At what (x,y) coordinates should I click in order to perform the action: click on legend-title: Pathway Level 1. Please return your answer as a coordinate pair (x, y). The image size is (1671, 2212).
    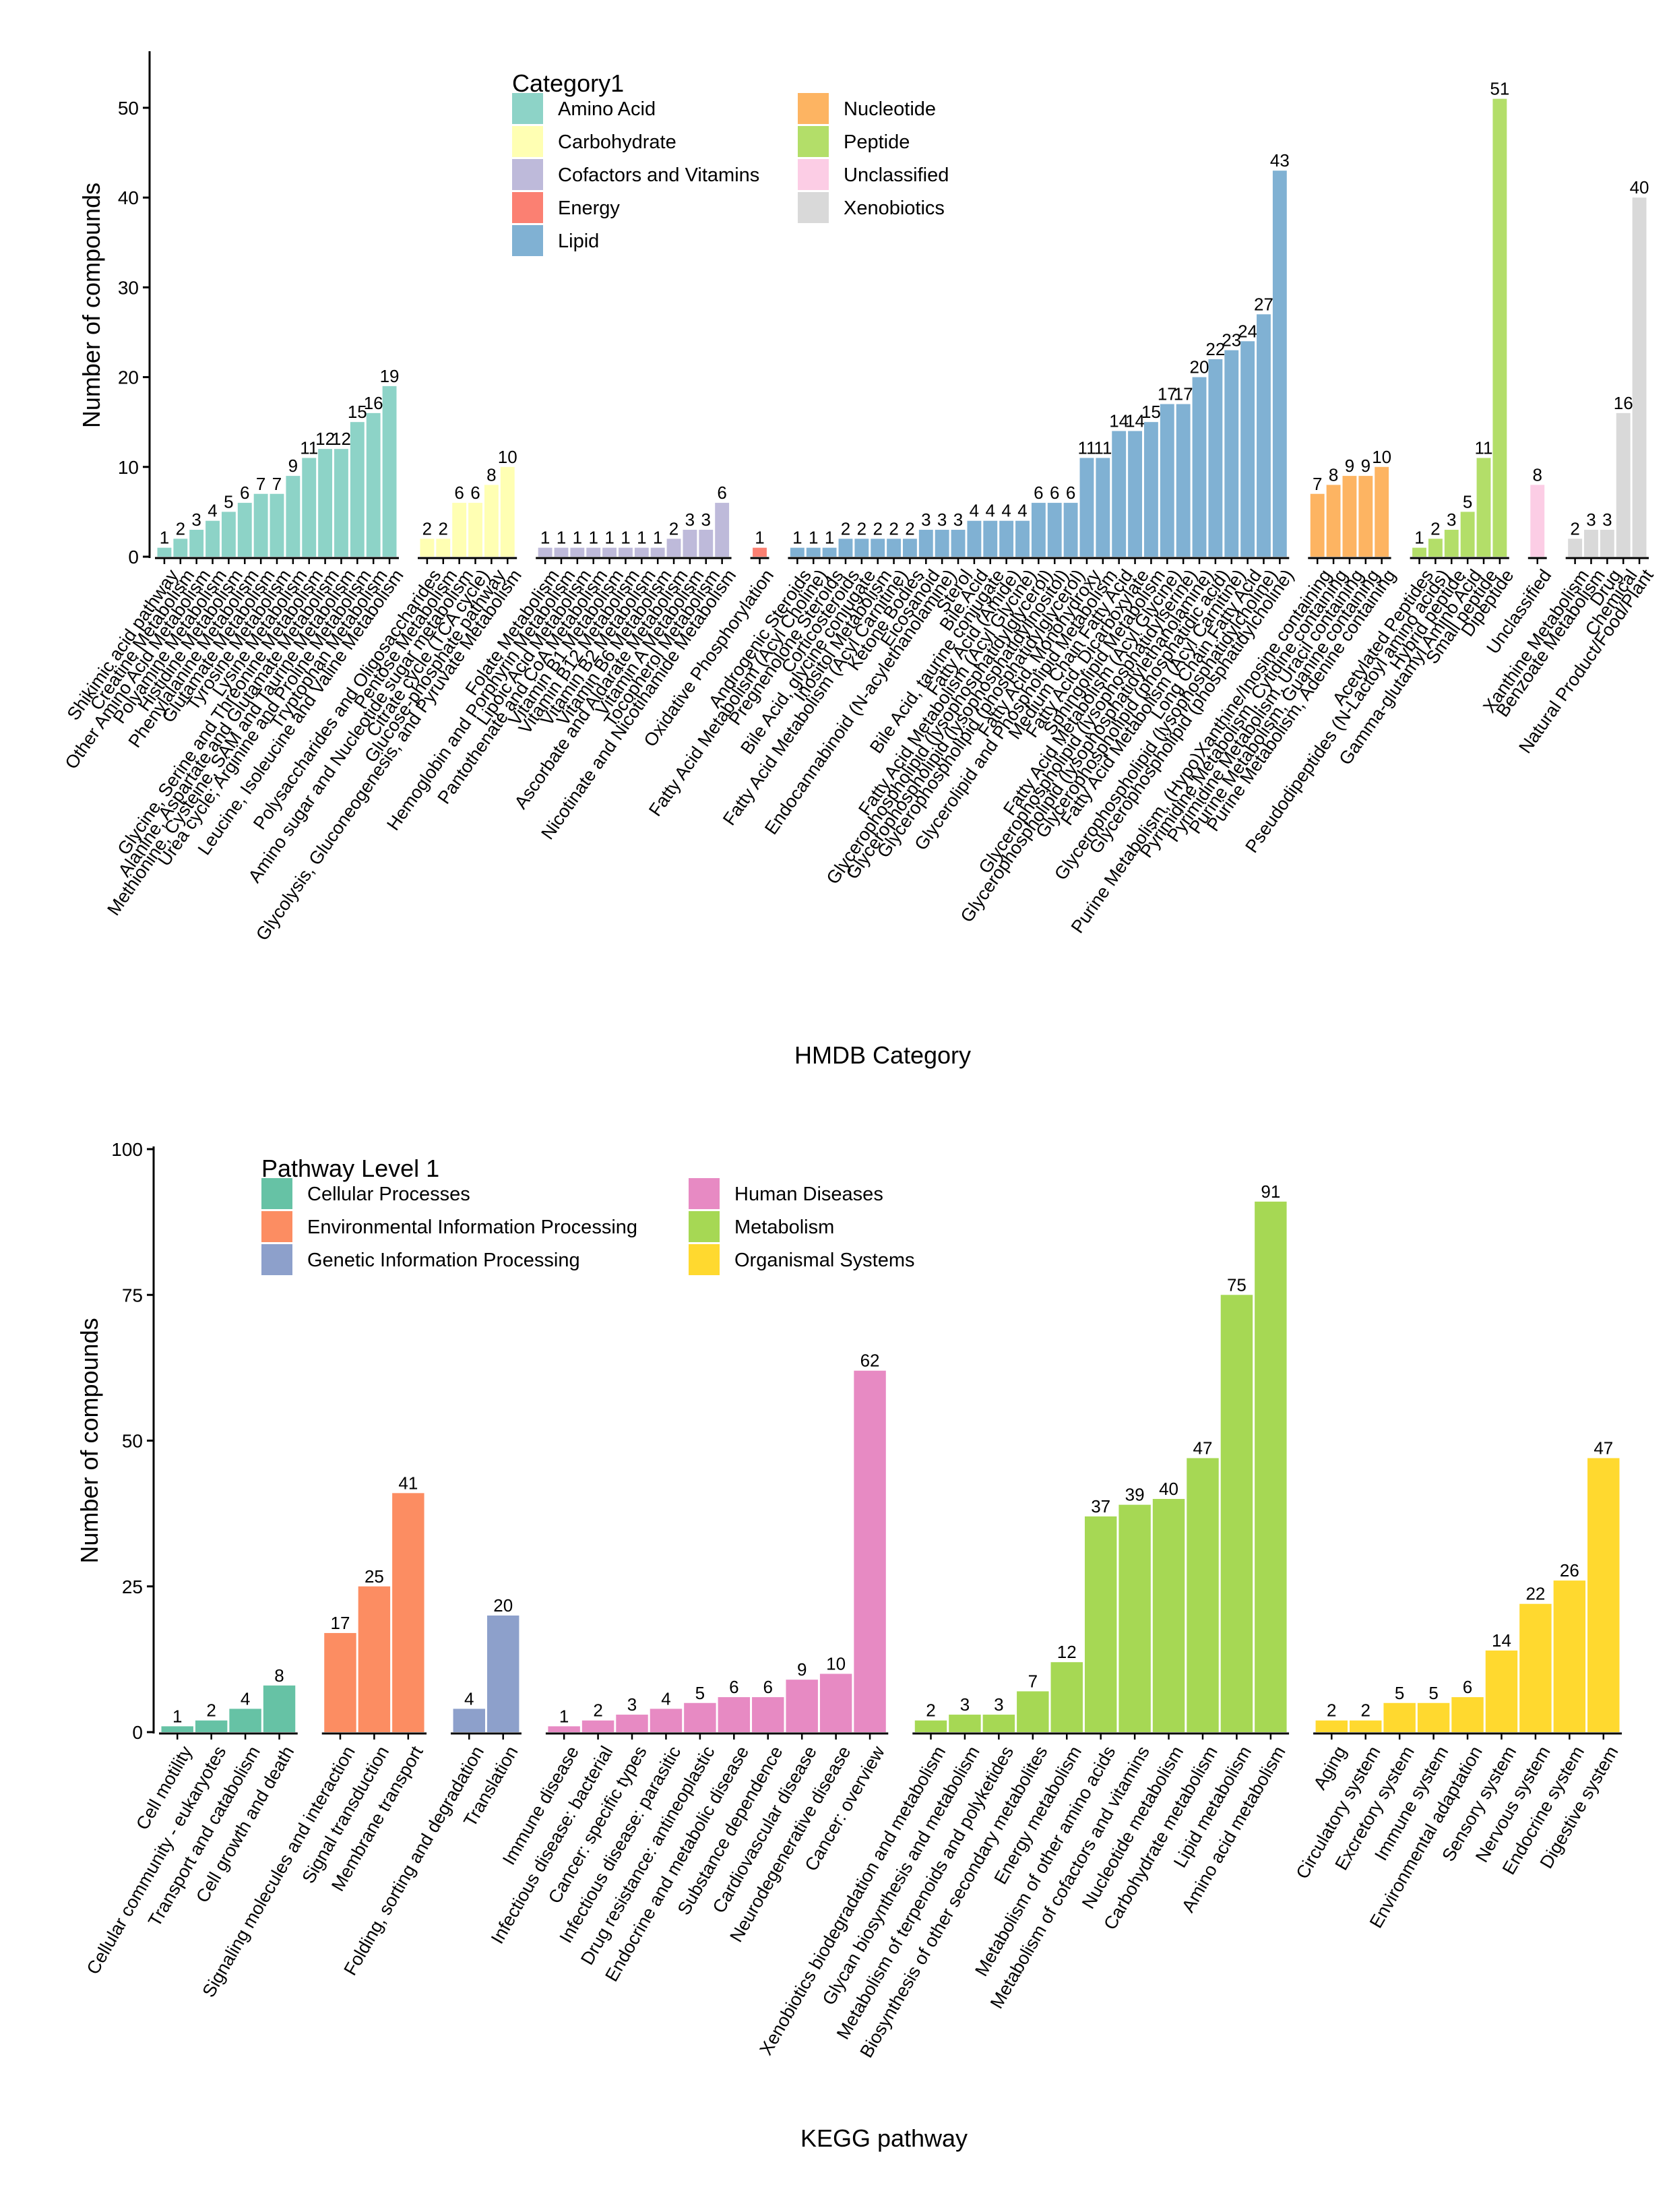
    Looking at the image, I should click on (350, 1168).